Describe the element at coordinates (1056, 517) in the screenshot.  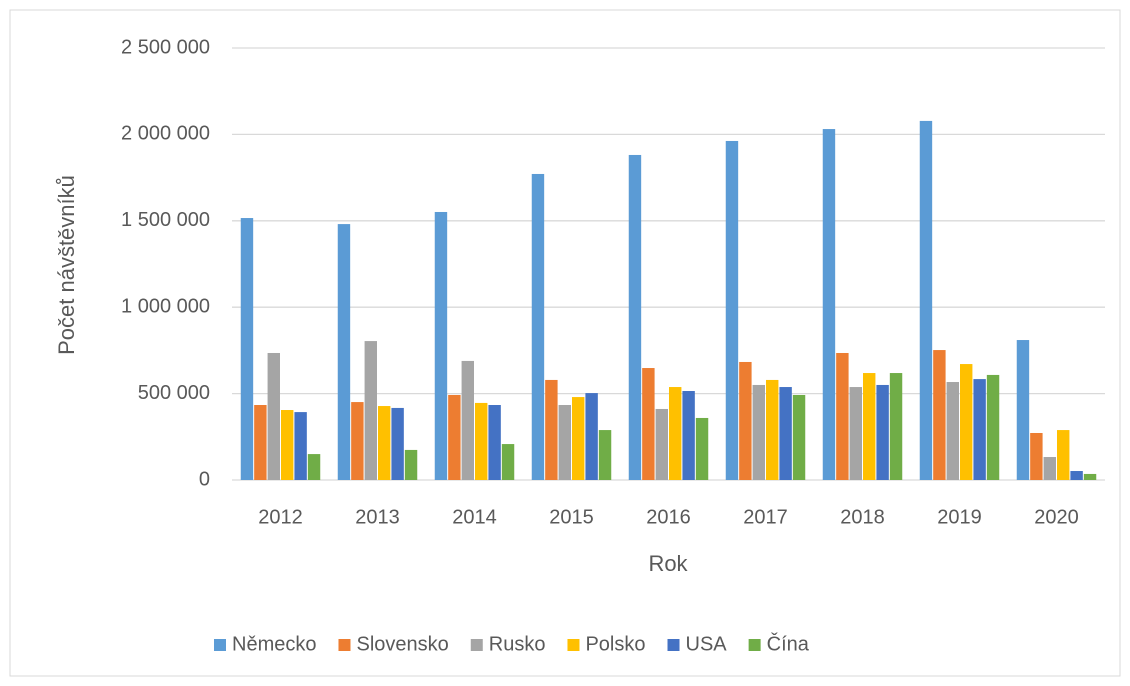
I see `x-tick-label: 2020` at that location.